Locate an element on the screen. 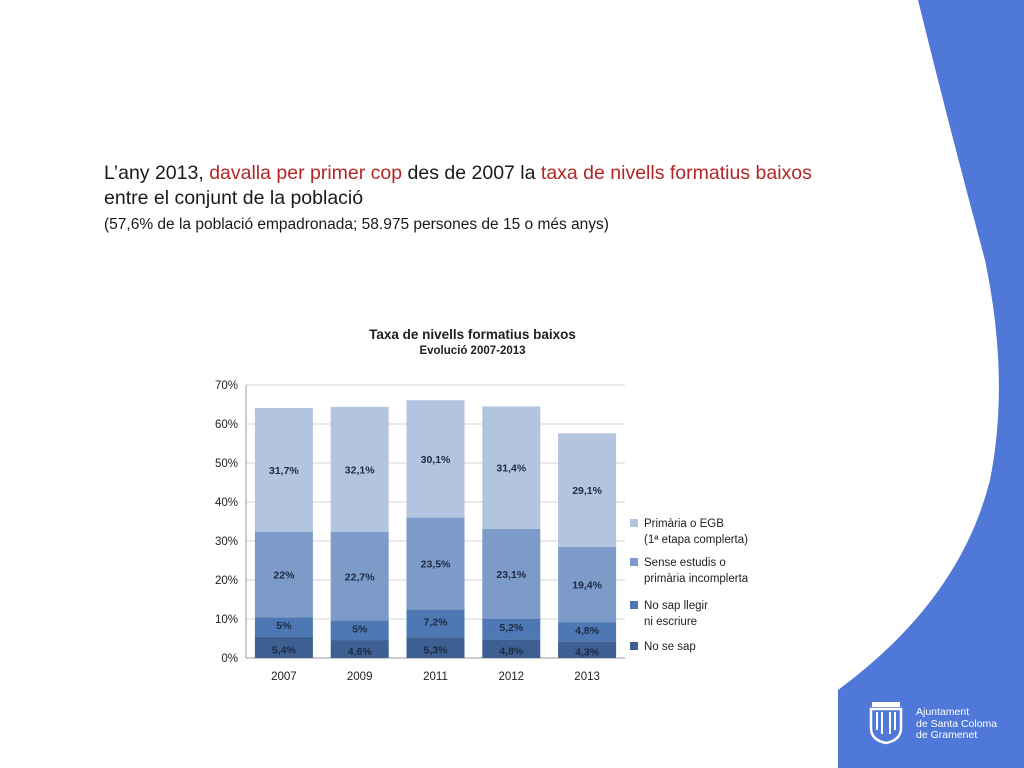 The image size is (1024, 768). data-label: 32,1% is located at coordinates (360, 470).